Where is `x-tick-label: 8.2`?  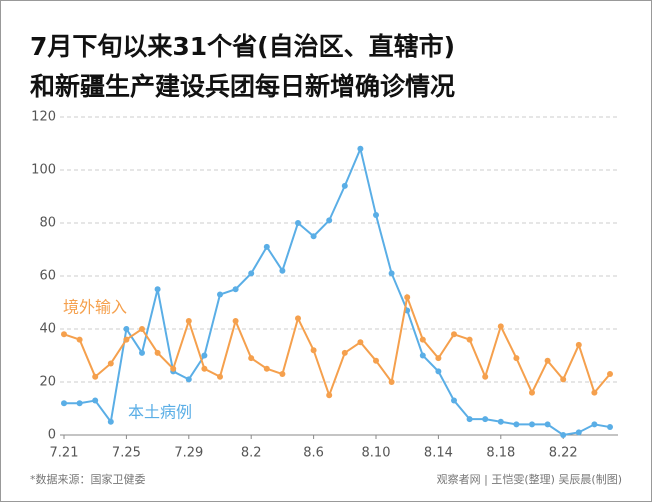 x-tick-label: 8.2 is located at coordinates (251, 453).